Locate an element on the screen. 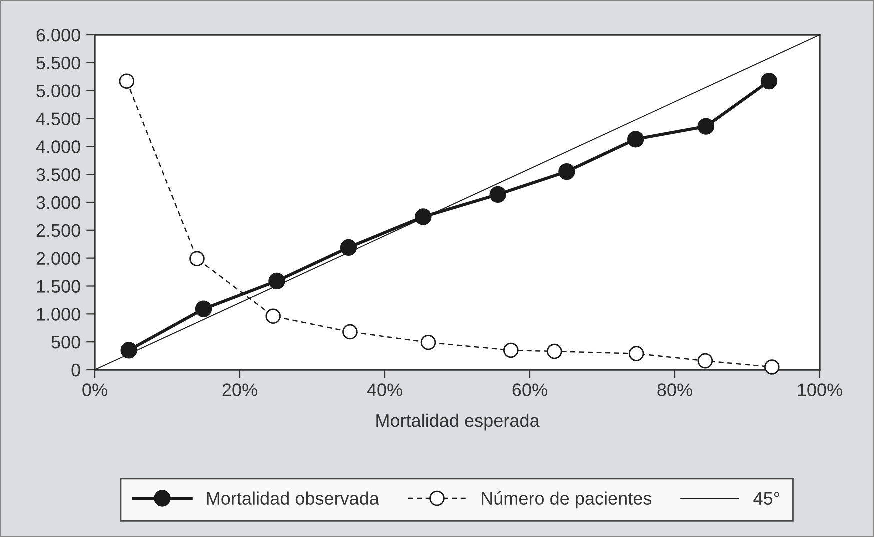 The height and width of the screenshot is (537, 874). x-tick-label: 0% is located at coordinates (95, 390).